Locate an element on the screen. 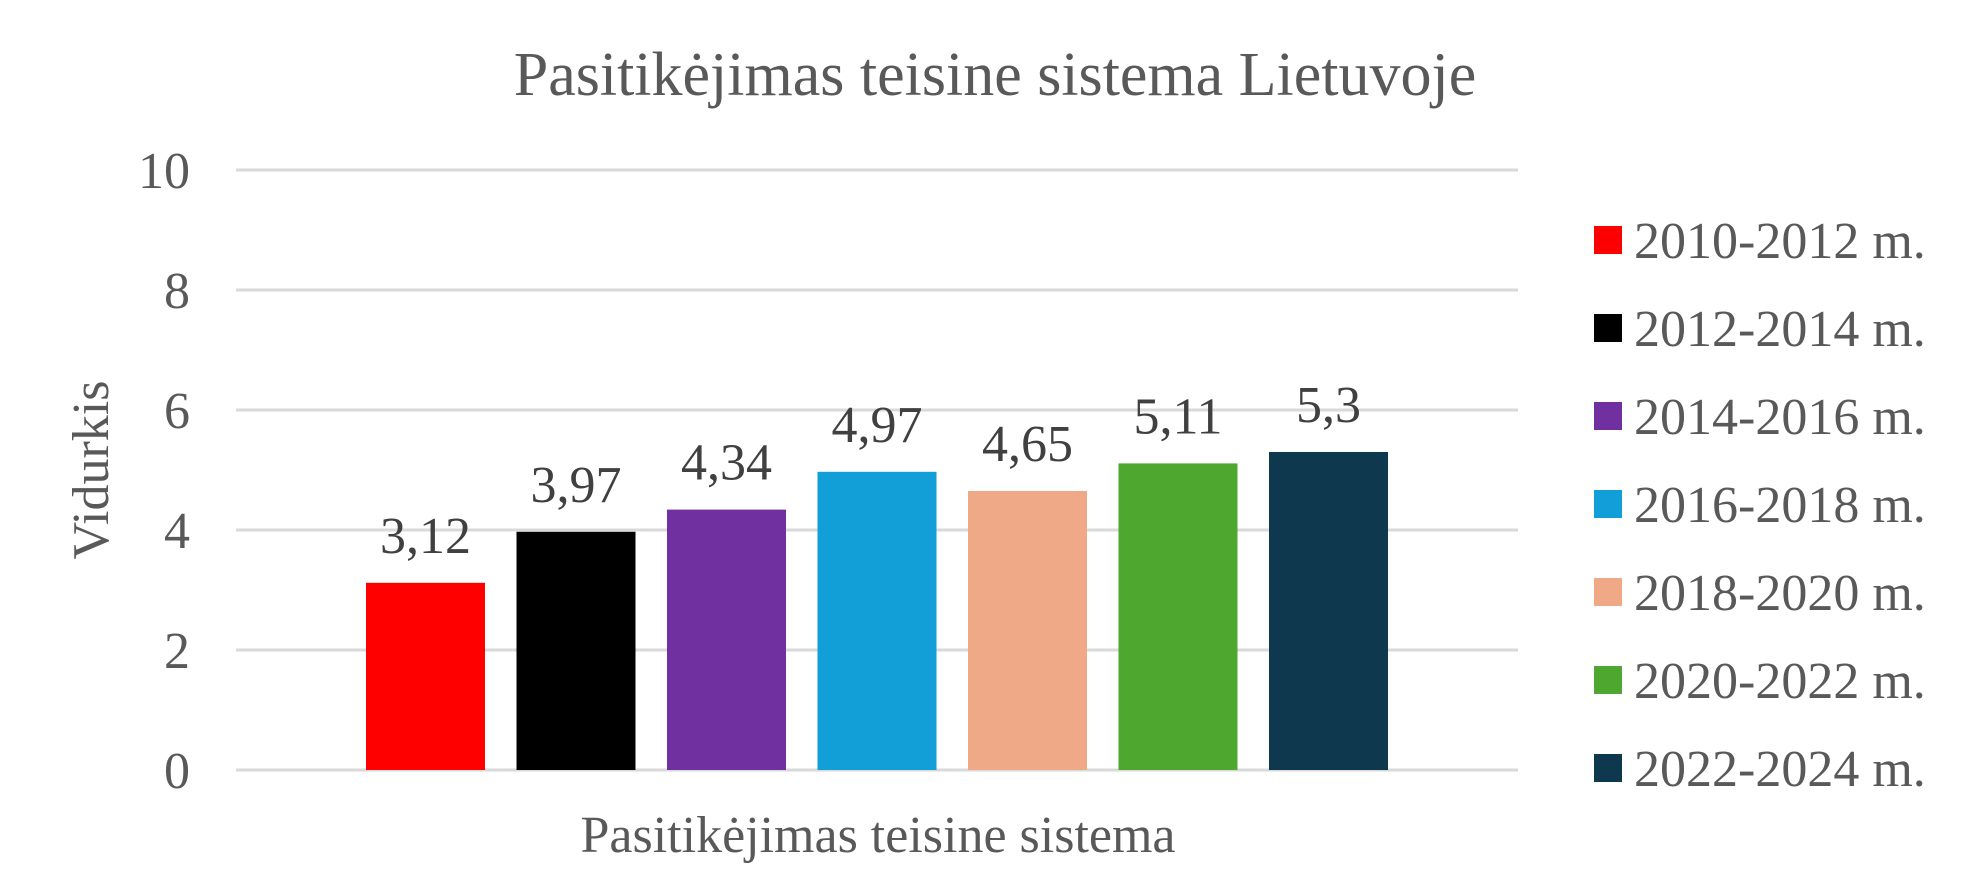 The image size is (1980, 895). legend-item: 2012-2014 m. is located at coordinates (1760, 329).